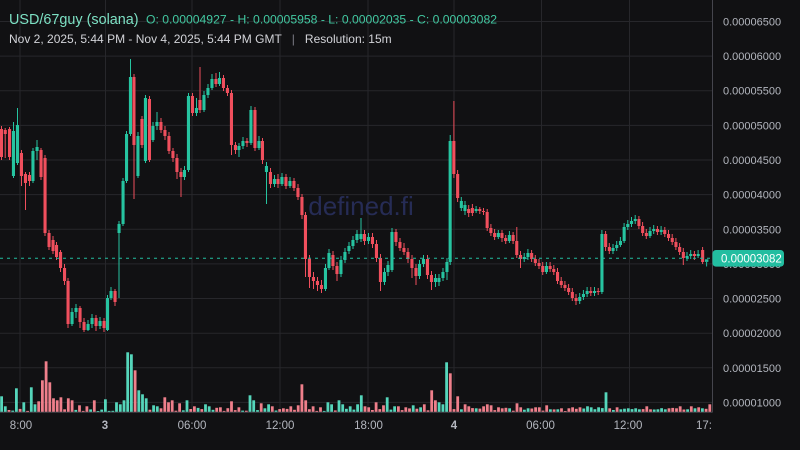 The width and height of the screenshot is (800, 450). Describe the element at coordinates (368, 426) in the screenshot. I see `svg-text: 18:00` at that location.